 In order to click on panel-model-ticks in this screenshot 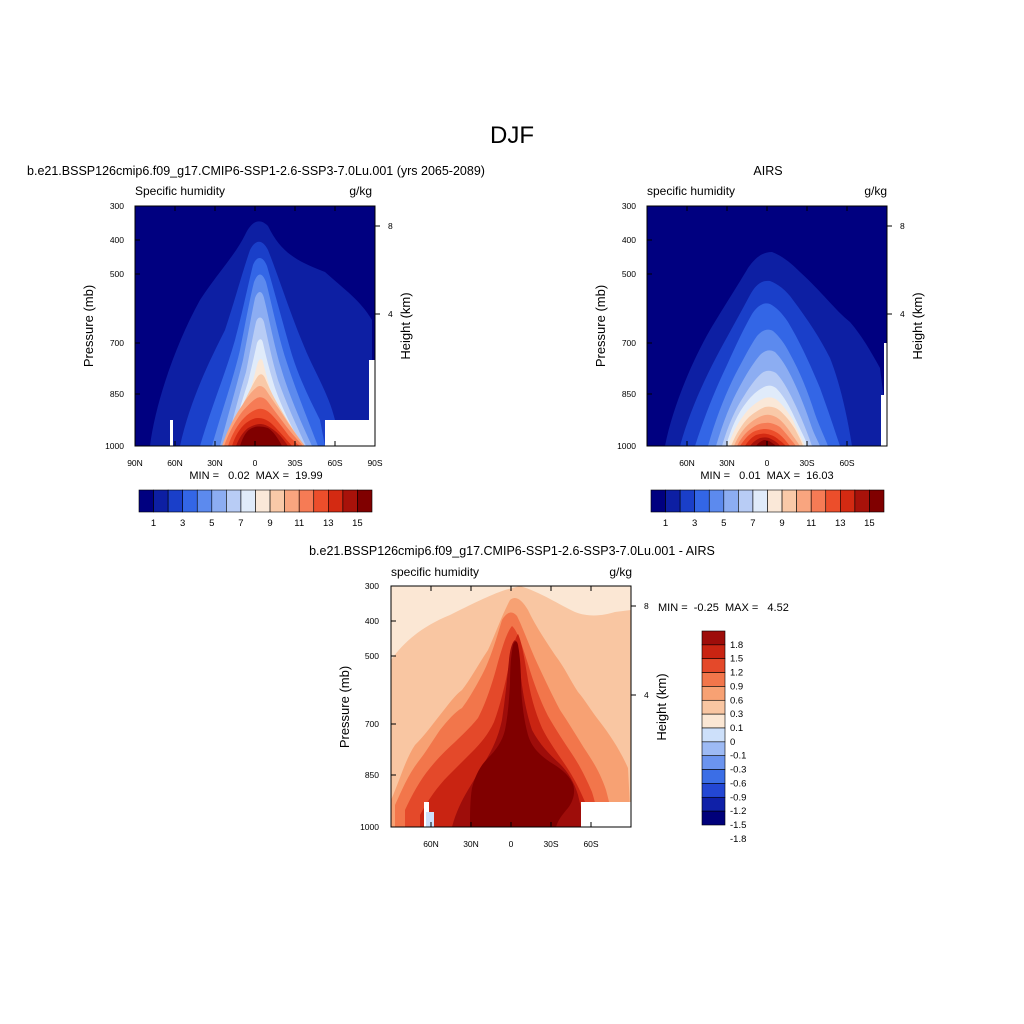, I will do `click(257, 326)`.